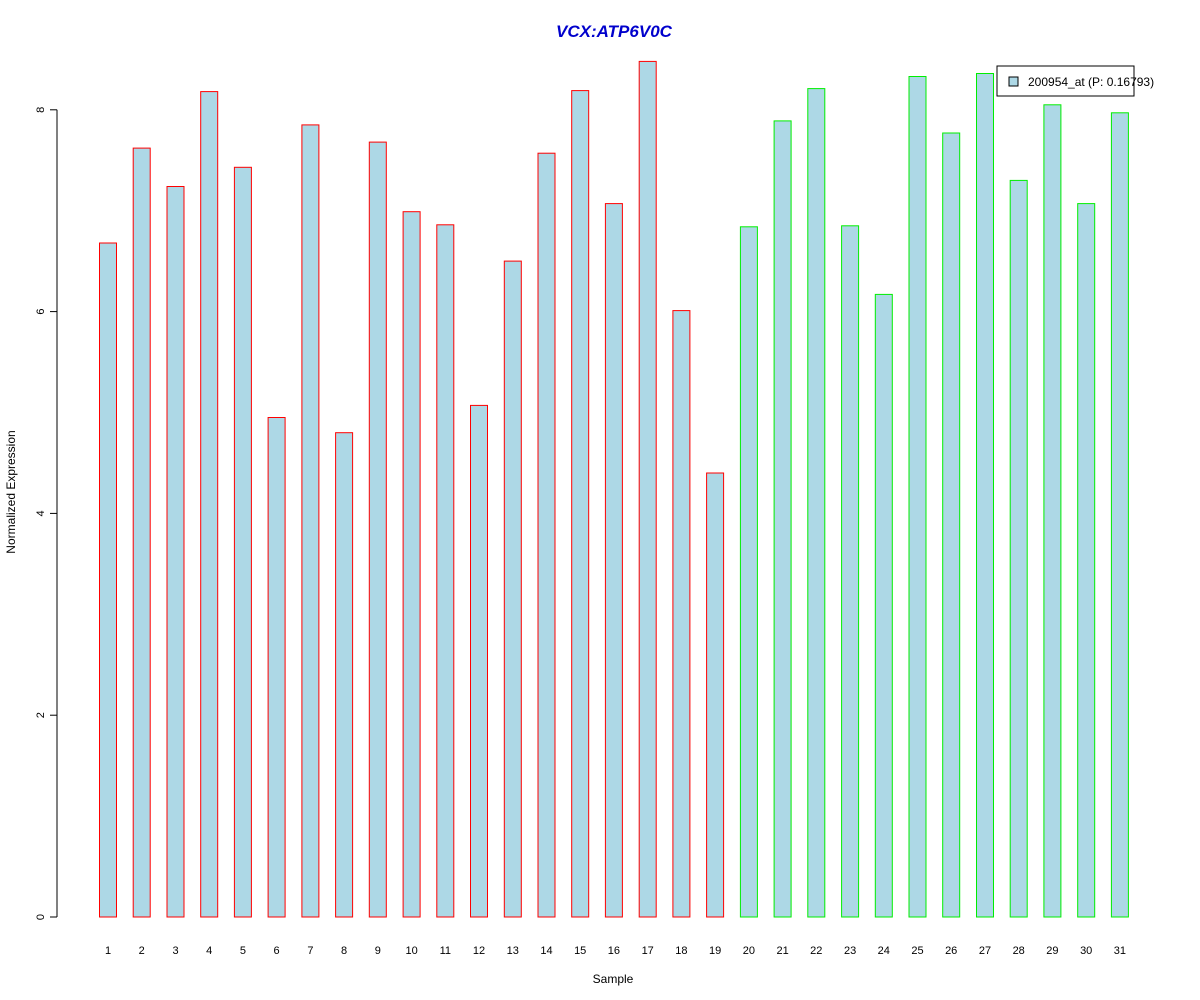 This screenshot has width=1200, height=1000. I want to click on x-tick-label: 1, so click(108, 951).